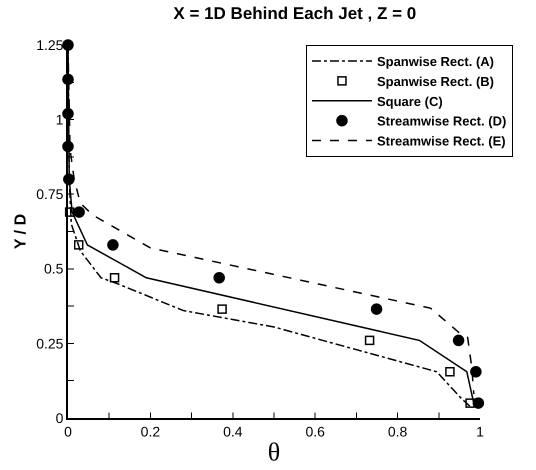 This screenshot has width=536, height=470. I want to click on x-tick-label: 1, so click(480, 432).